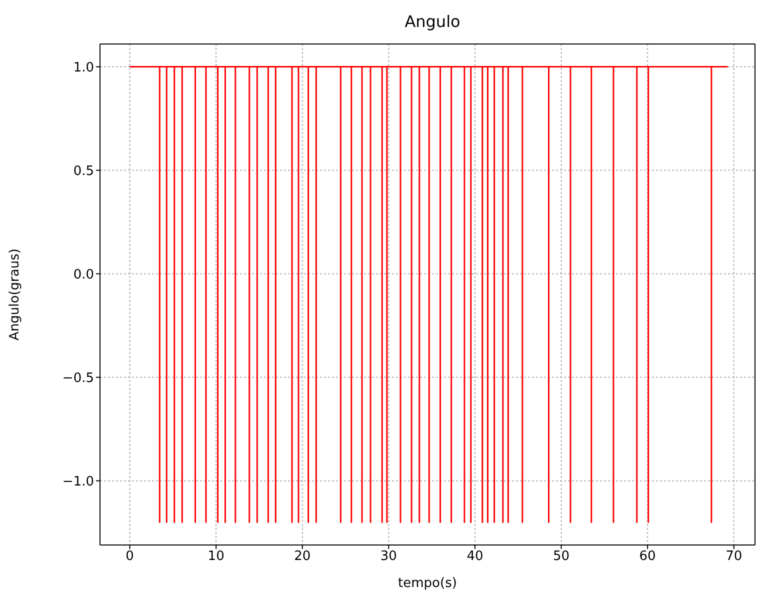  Describe the element at coordinates (83, 68) in the screenshot. I see `y-tick-label: 1.0` at that location.